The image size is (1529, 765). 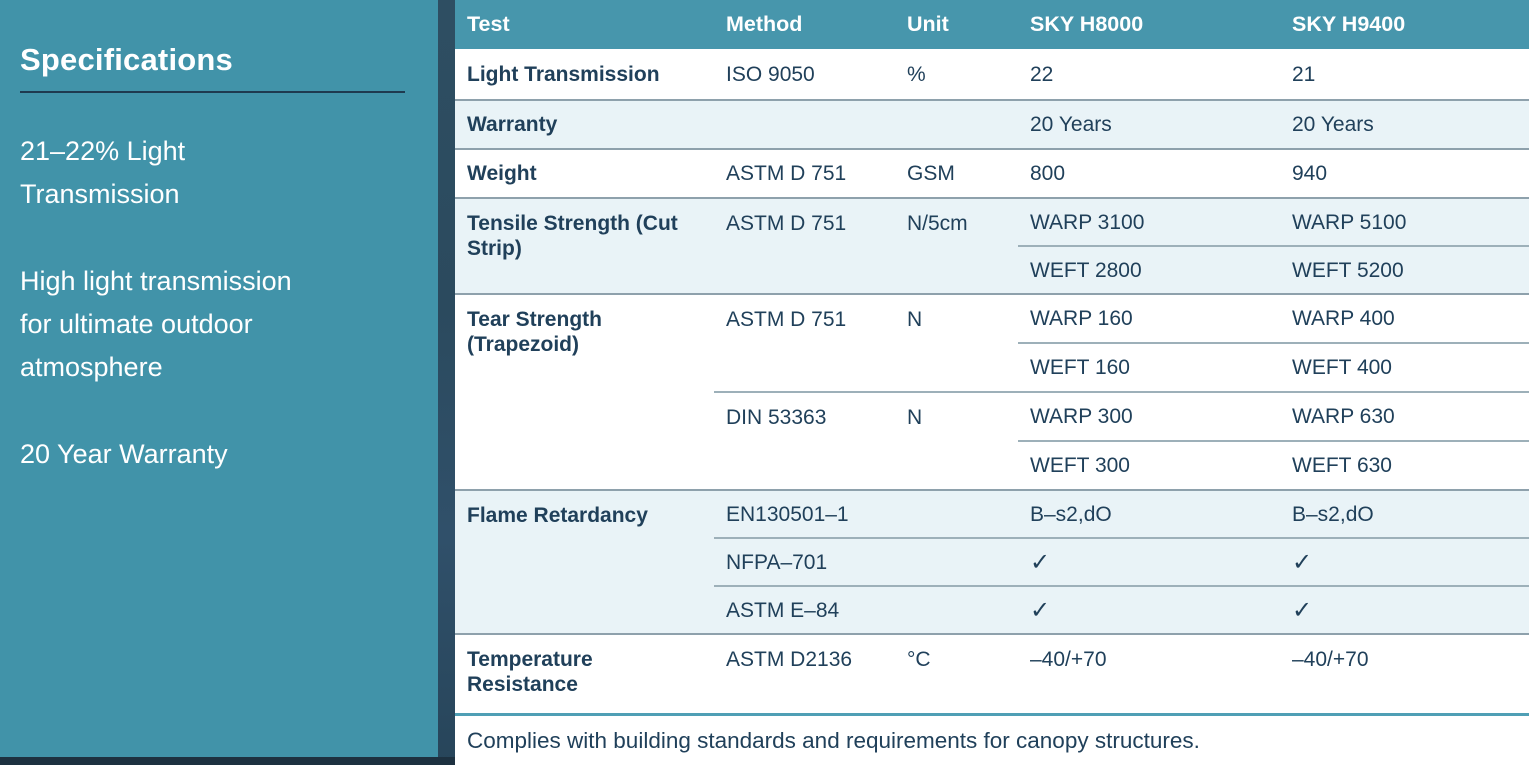 What do you see at coordinates (584, 561) in the screenshot?
I see `flame-retardancy-label: Flame Retardancy` at bounding box center [584, 561].